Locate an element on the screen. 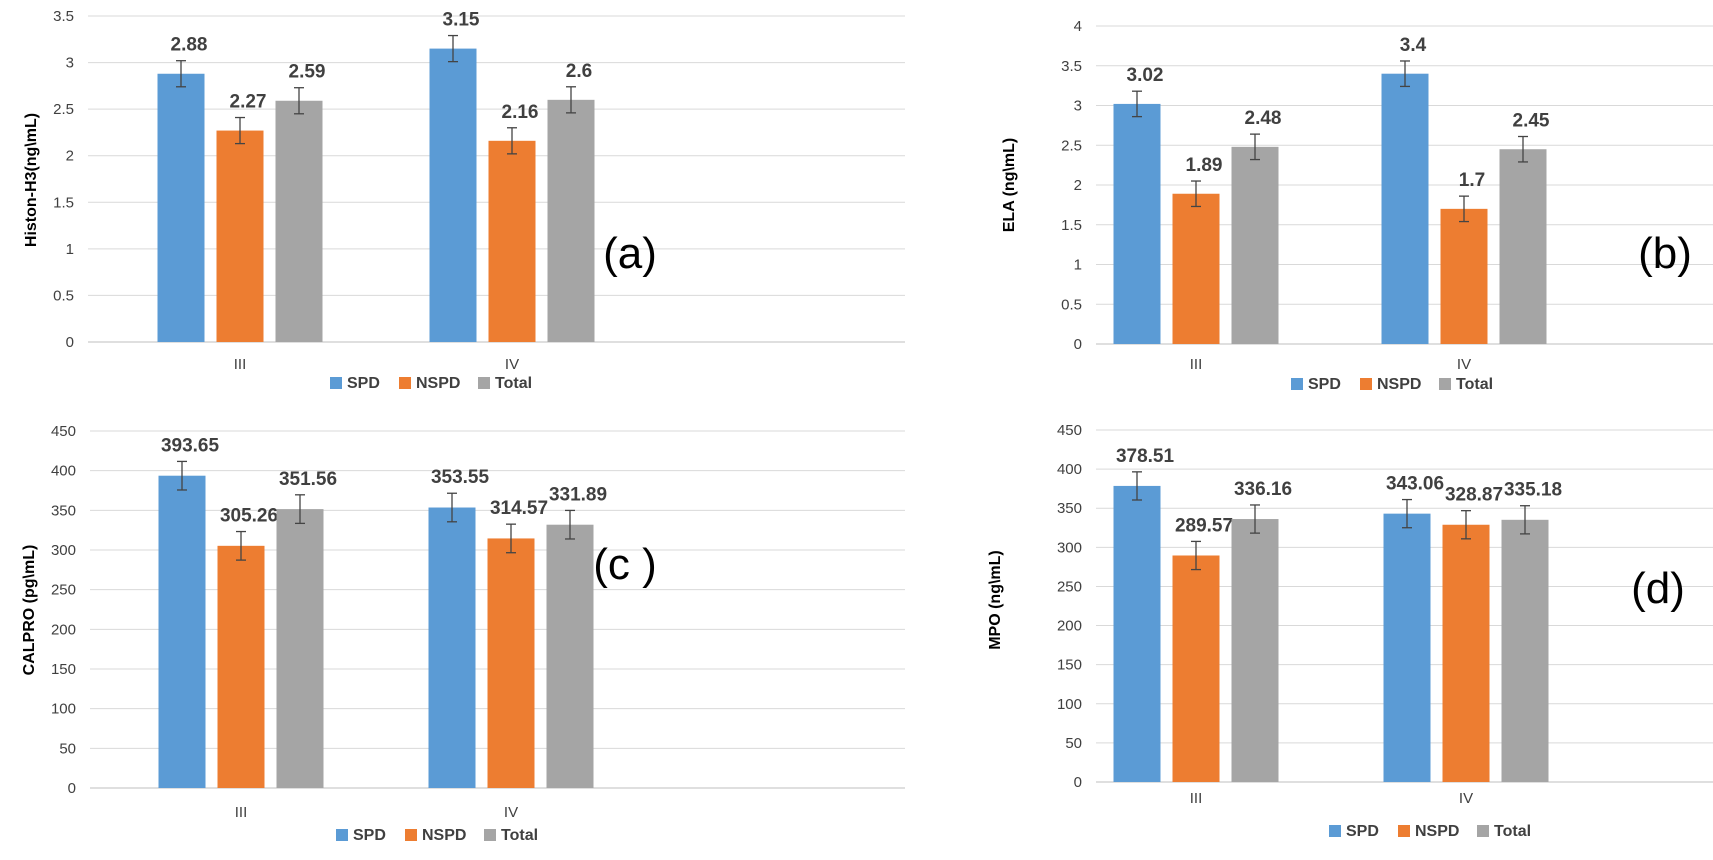 The width and height of the screenshot is (1713, 860). data-label: 3.15 is located at coordinates (461, 20).